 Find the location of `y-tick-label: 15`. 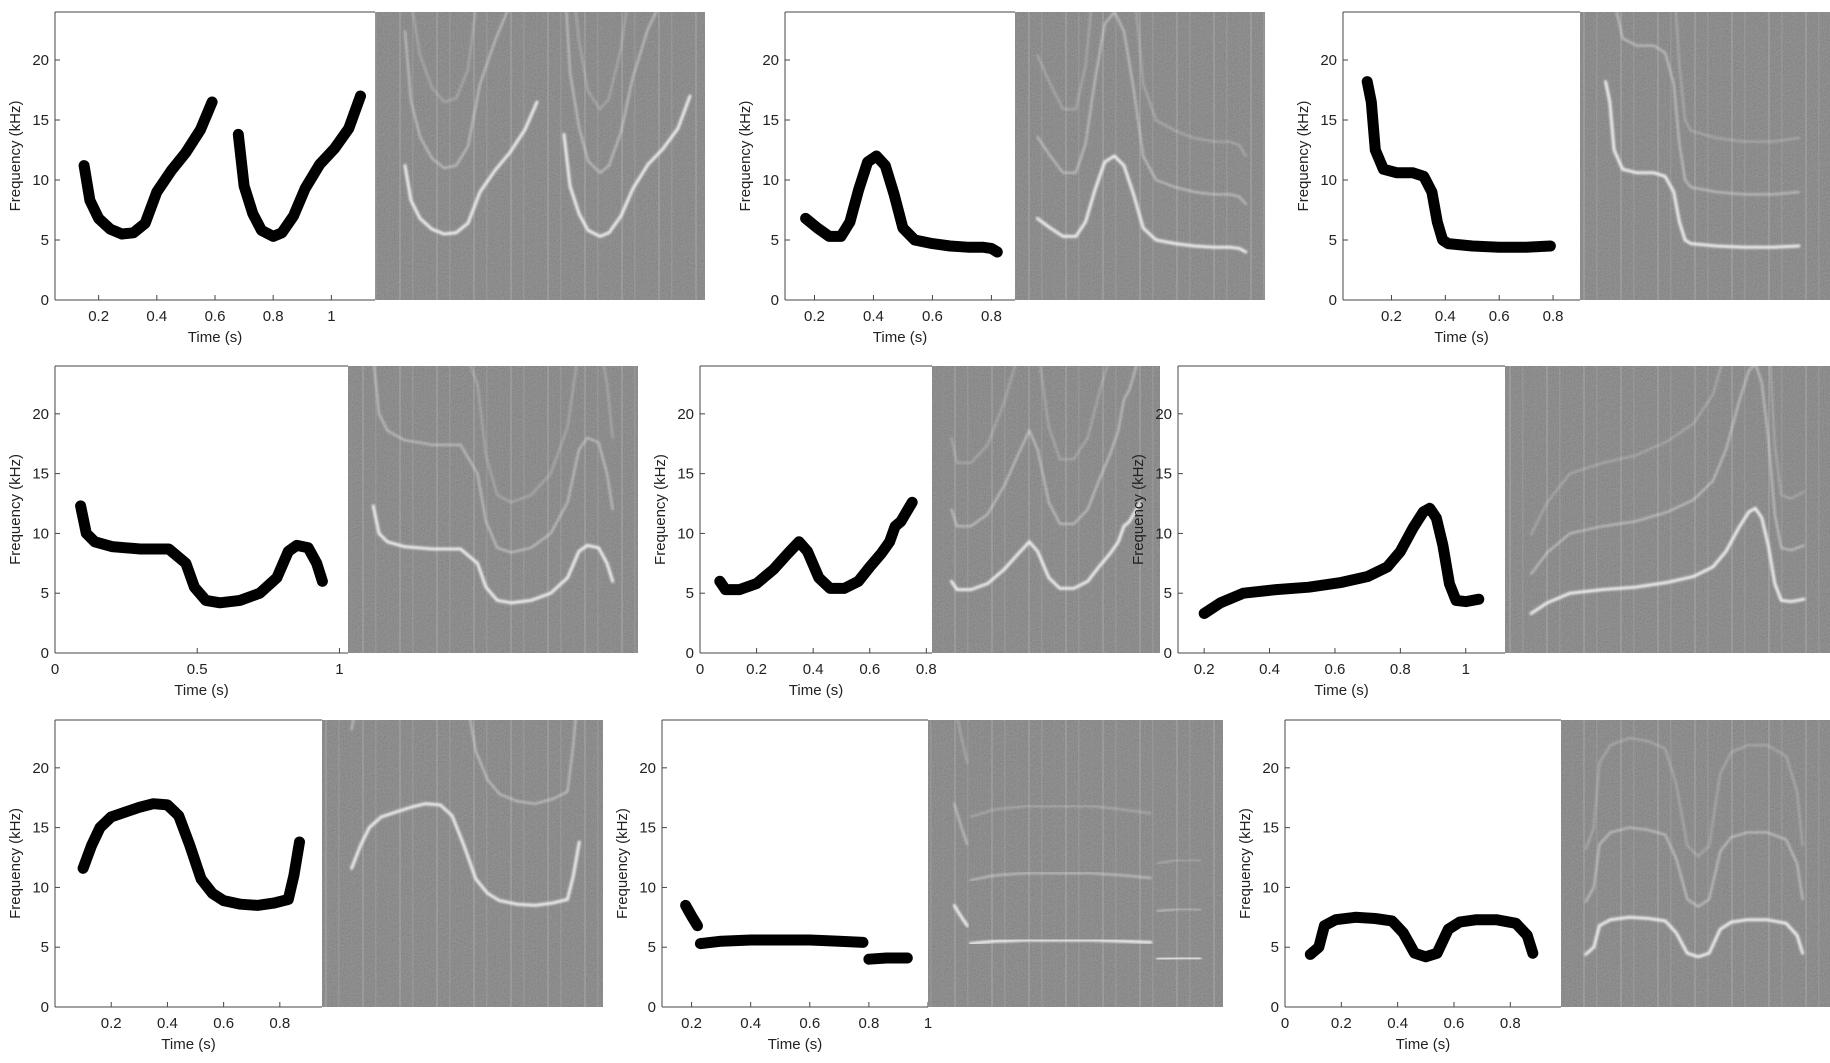

y-tick-label: 15 is located at coordinates (40, 120).